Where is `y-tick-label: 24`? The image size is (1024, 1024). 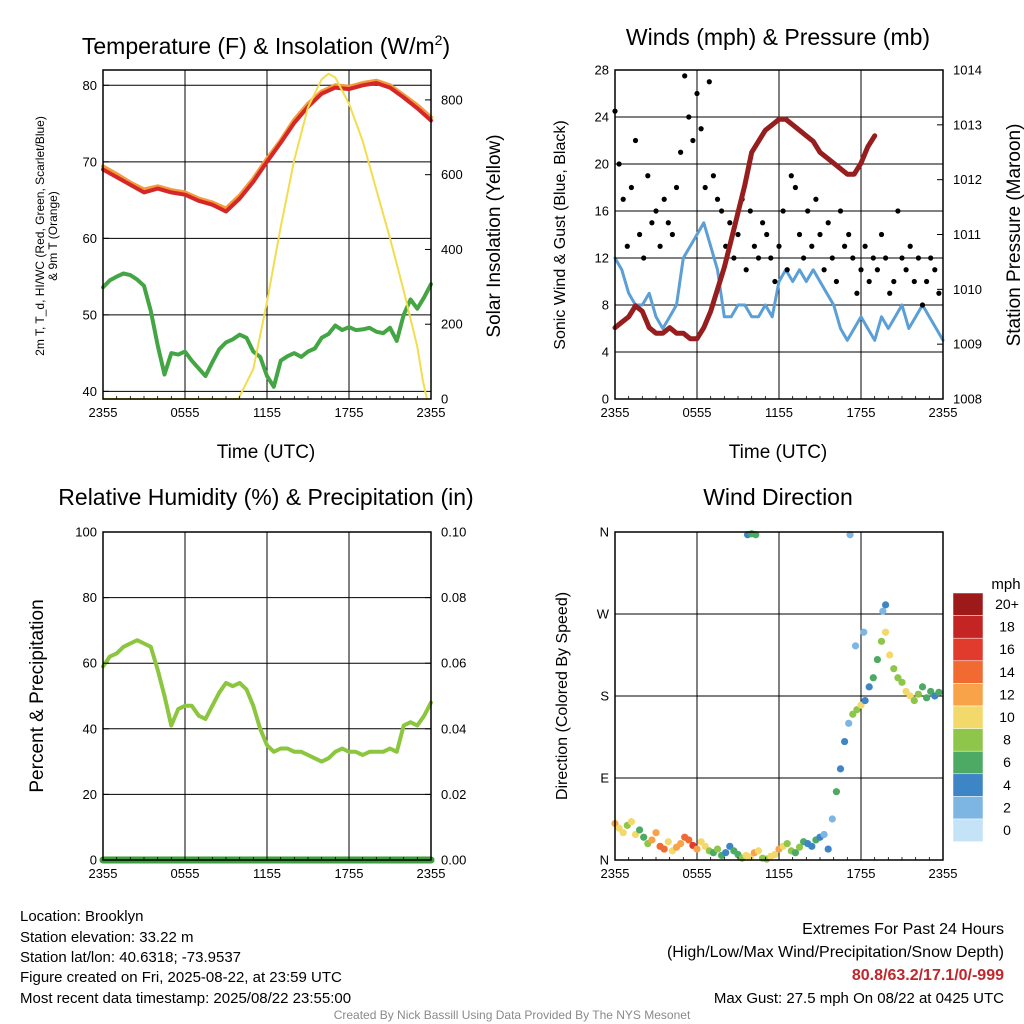 y-tick-label: 24 is located at coordinates (602, 117).